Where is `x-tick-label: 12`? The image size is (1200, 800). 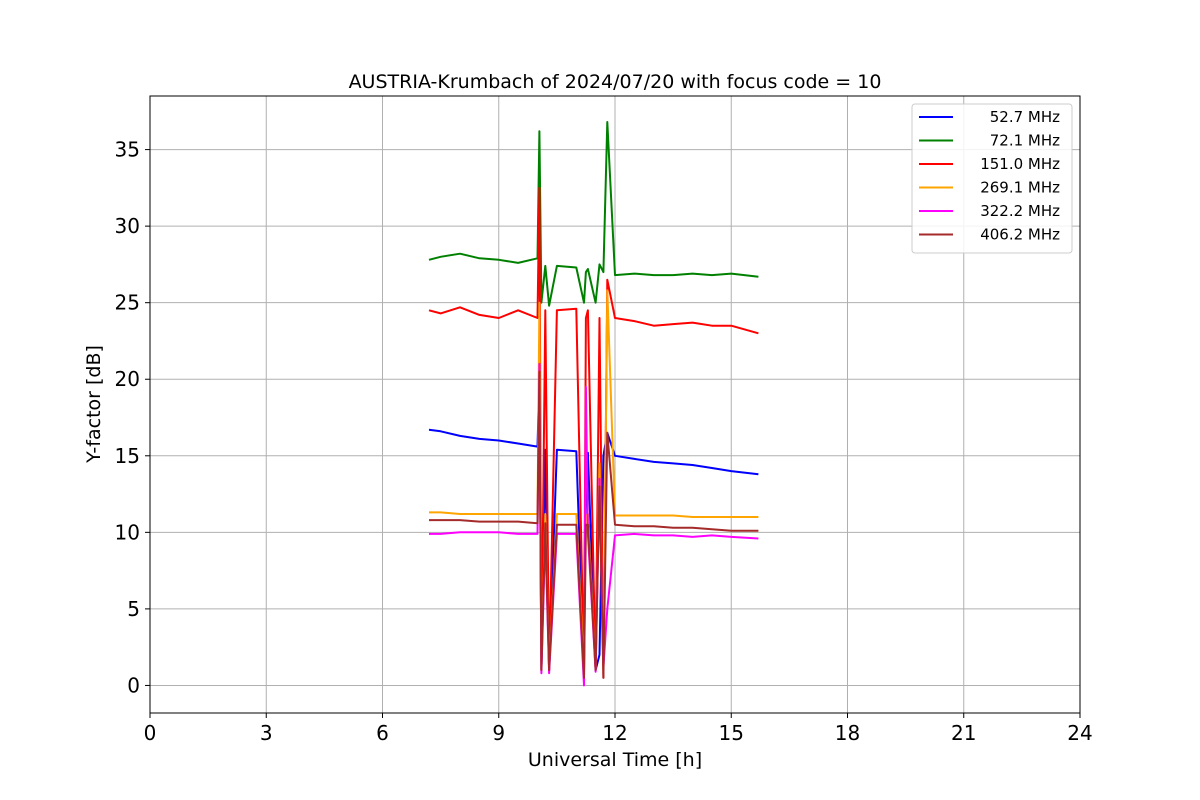 x-tick-label: 12 is located at coordinates (614, 733).